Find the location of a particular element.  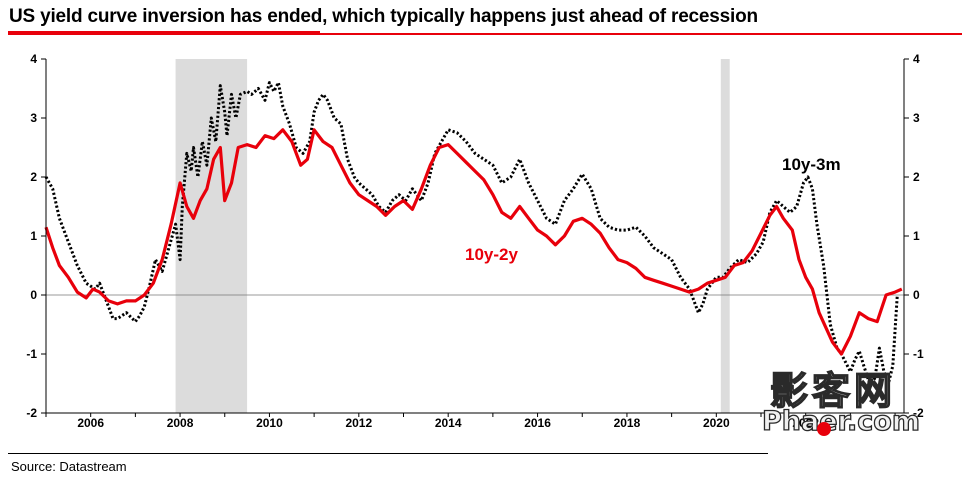

watermark-cn-text: 影客网 is located at coordinates (833, 391).